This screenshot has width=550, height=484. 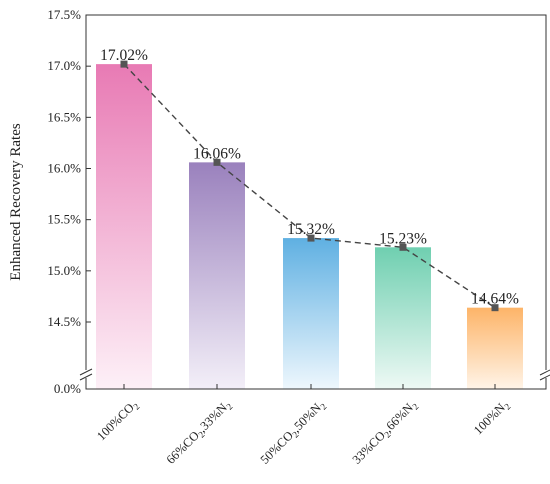 What do you see at coordinates (495, 299) in the screenshot?
I see `data-label-5: 14.64%` at bounding box center [495, 299].